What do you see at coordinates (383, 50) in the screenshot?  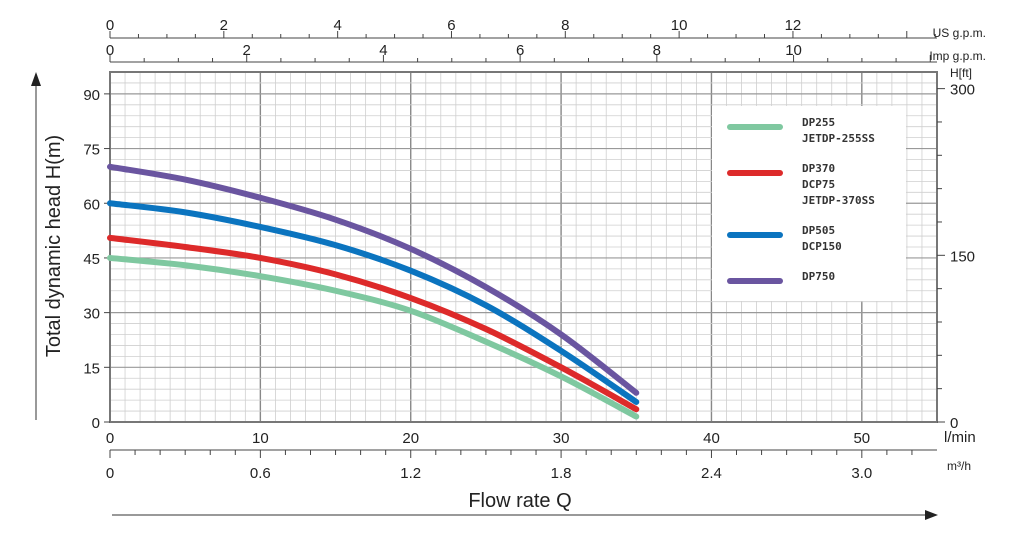 I see `imp-gpm-tick-label: 4` at bounding box center [383, 50].